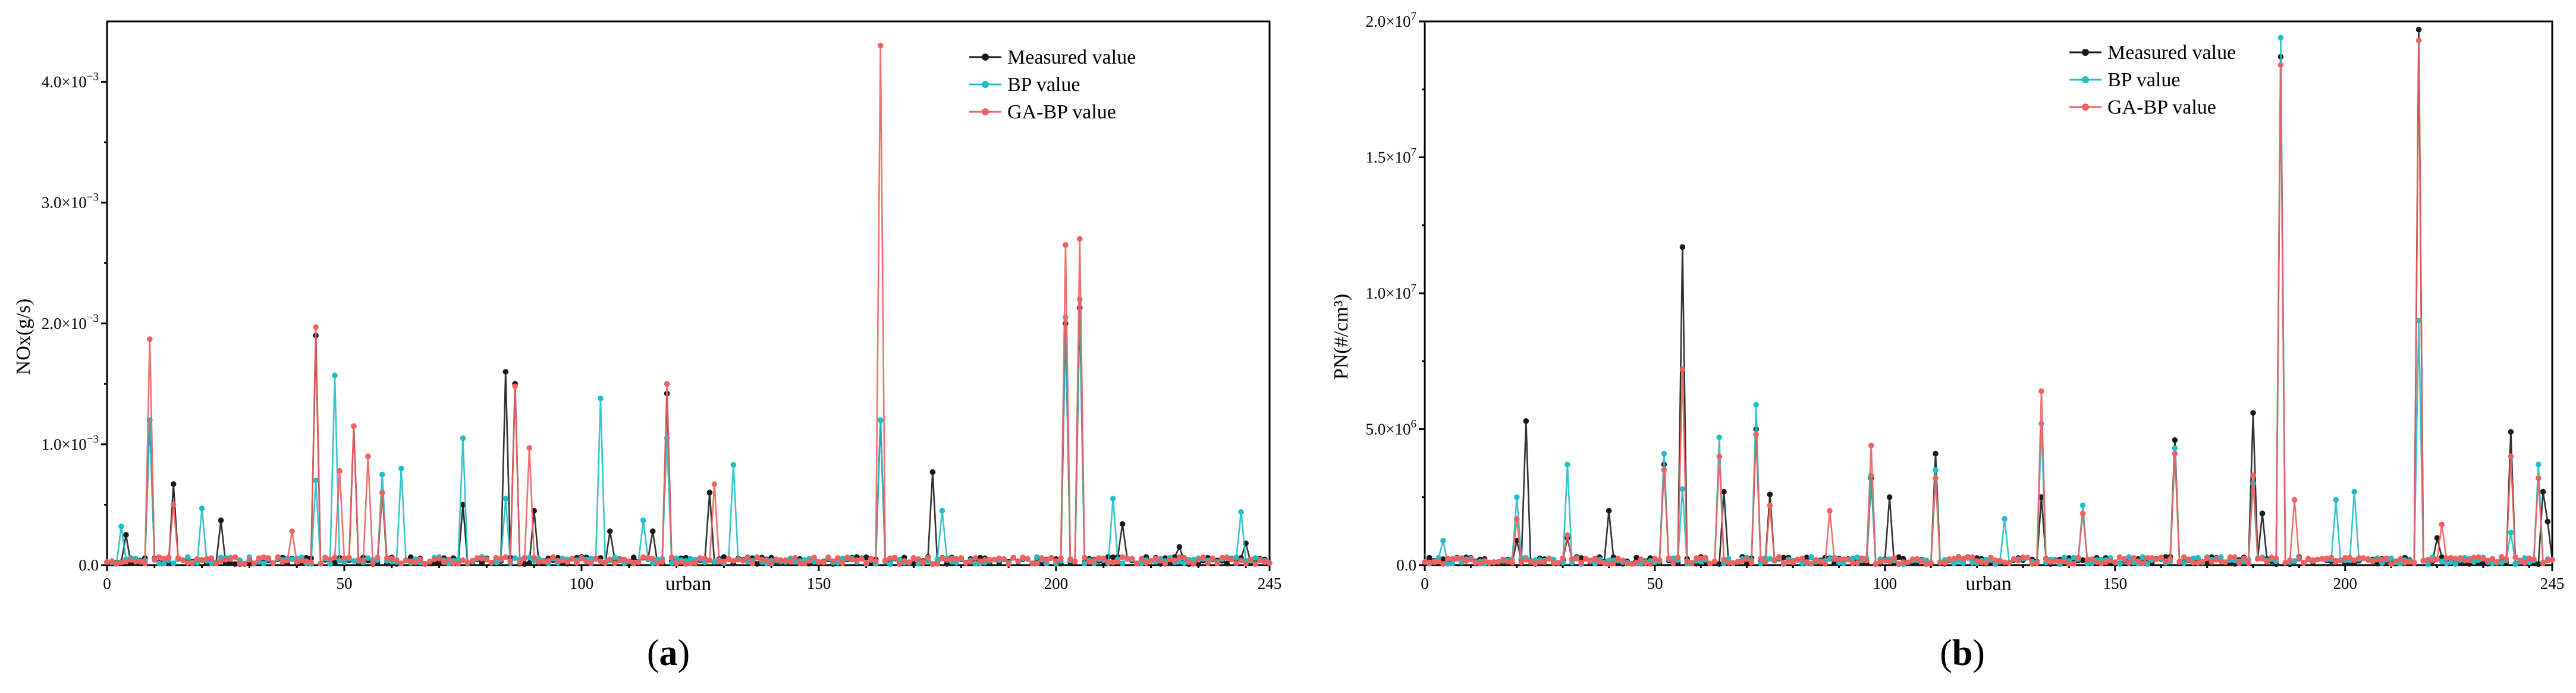 The image size is (2576, 693). What do you see at coordinates (1655, 583) in the screenshot?
I see `x-tick-label: 50` at bounding box center [1655, 583].